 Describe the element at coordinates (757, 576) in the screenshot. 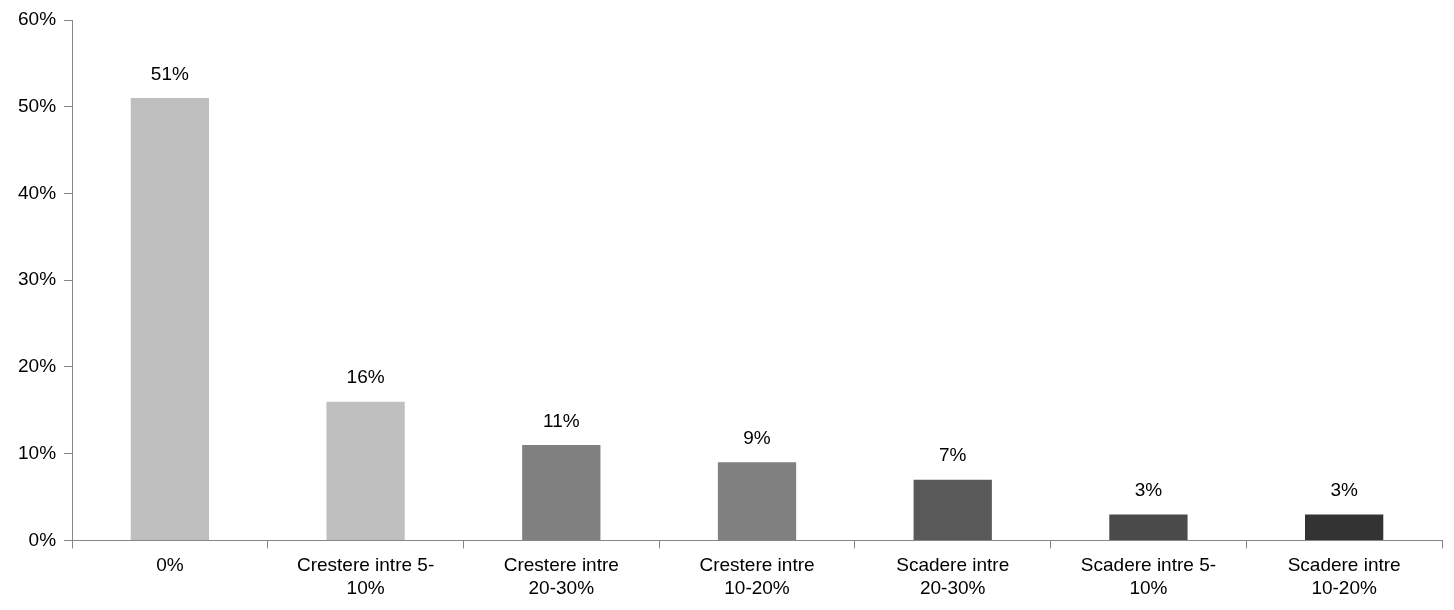

I see `x-tick-label: Crestere intre 10-20%` at that location.